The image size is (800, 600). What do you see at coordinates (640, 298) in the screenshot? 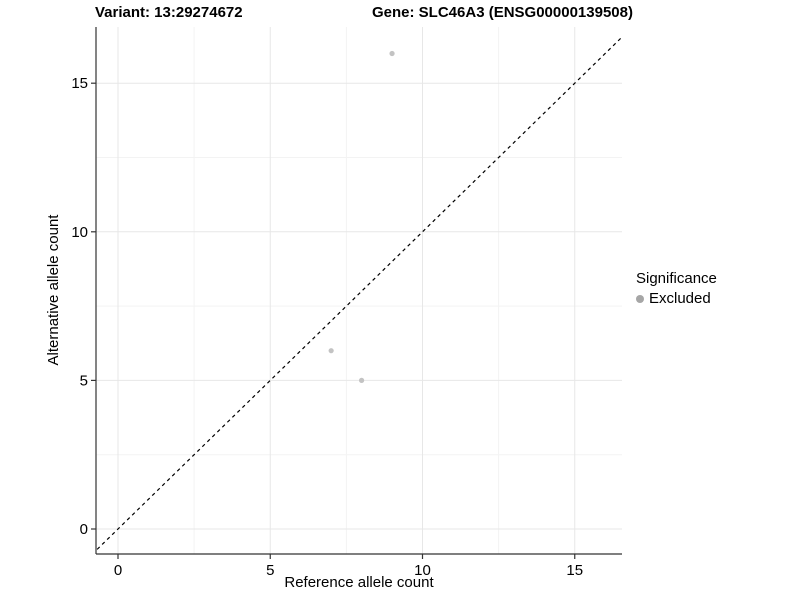
I see `legend-marker-dot` at bounding box center [640, 298].